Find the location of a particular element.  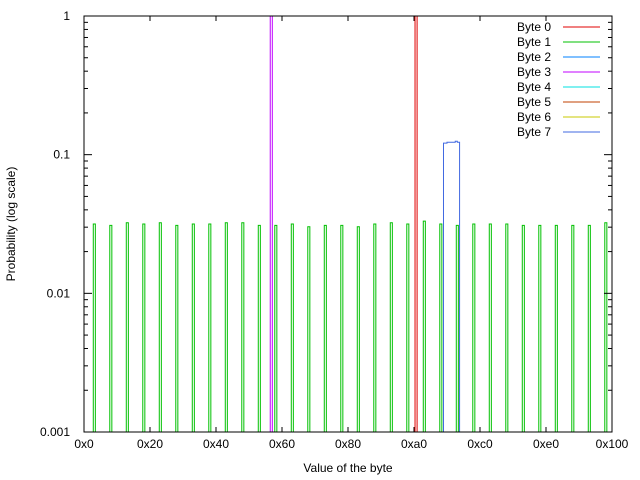

x-tick-label: 0xa0 is located at coordinates (414, 444).